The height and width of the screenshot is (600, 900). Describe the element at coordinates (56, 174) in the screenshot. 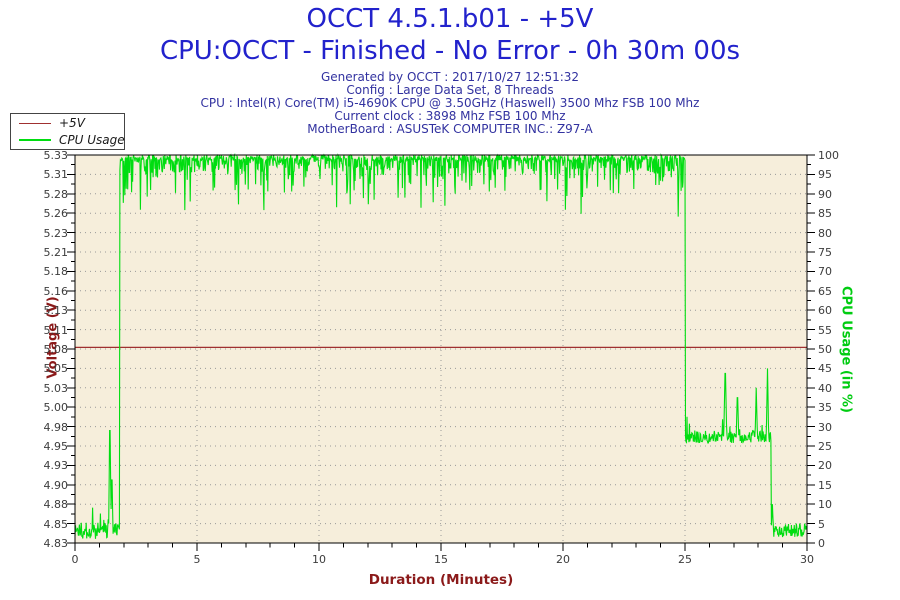

I see `left-axis-tick-label: 5.31` at that location.